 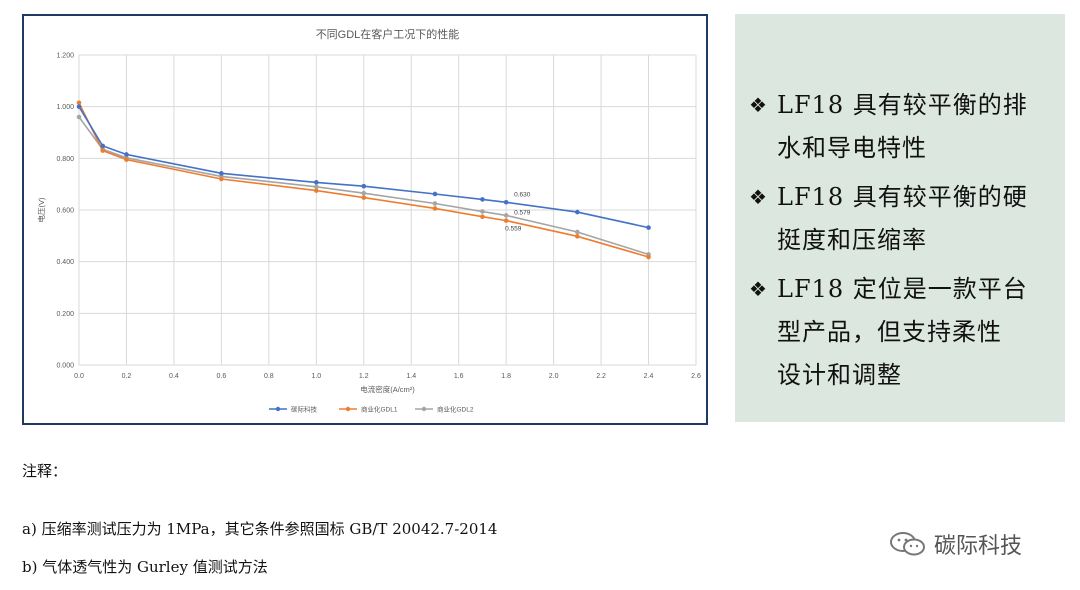 What do you see at coordinates (978, 546) in the screenshot?
I see `watermark-text: 碳际科技` at bounding box center [978, 546].